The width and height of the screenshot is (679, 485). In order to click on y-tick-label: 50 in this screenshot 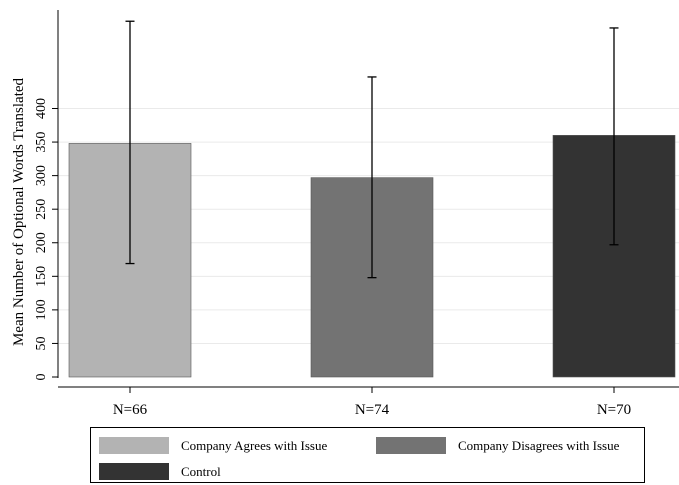, I will do `click(41, 343)`.